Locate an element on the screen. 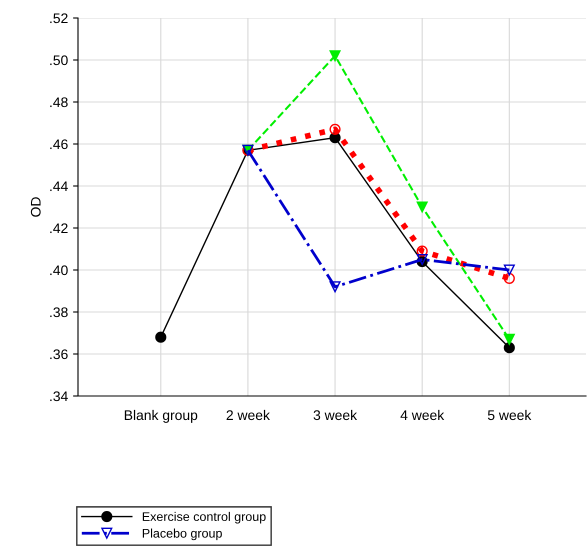 The height and width of the screenshot is (557, 588). y-tick-label: .50 is located at coordinates (59, 60).